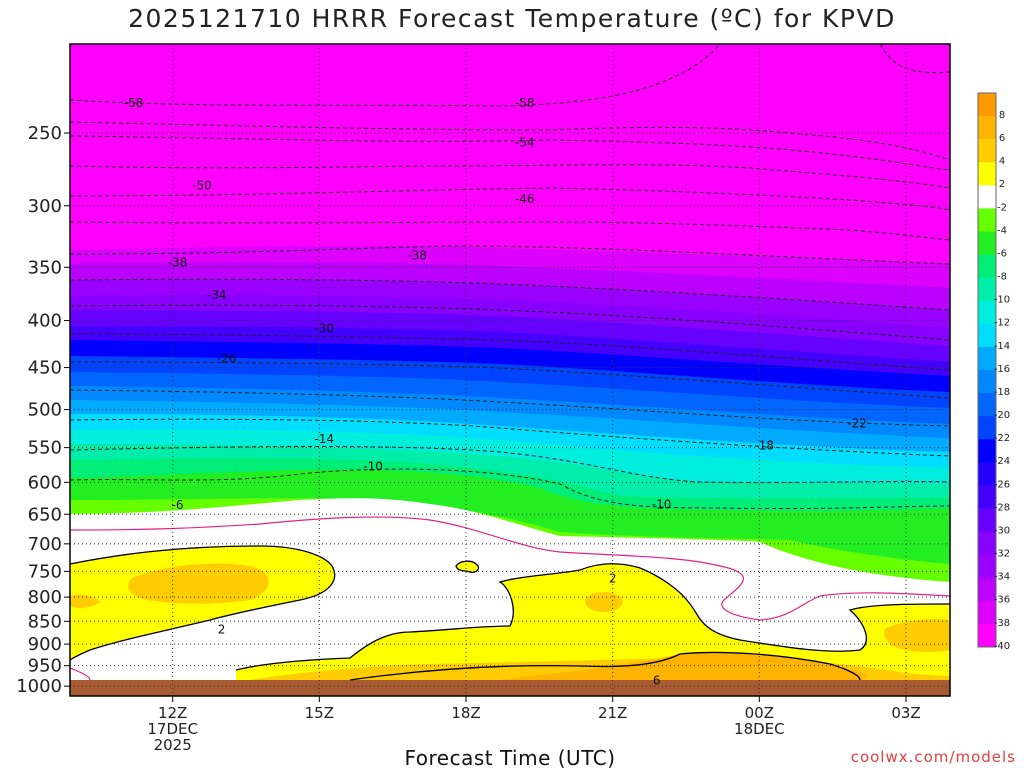 The width and height of the screenshot is (1024, 770). I want to click on contour-label-4: -46, so click(525, 199).